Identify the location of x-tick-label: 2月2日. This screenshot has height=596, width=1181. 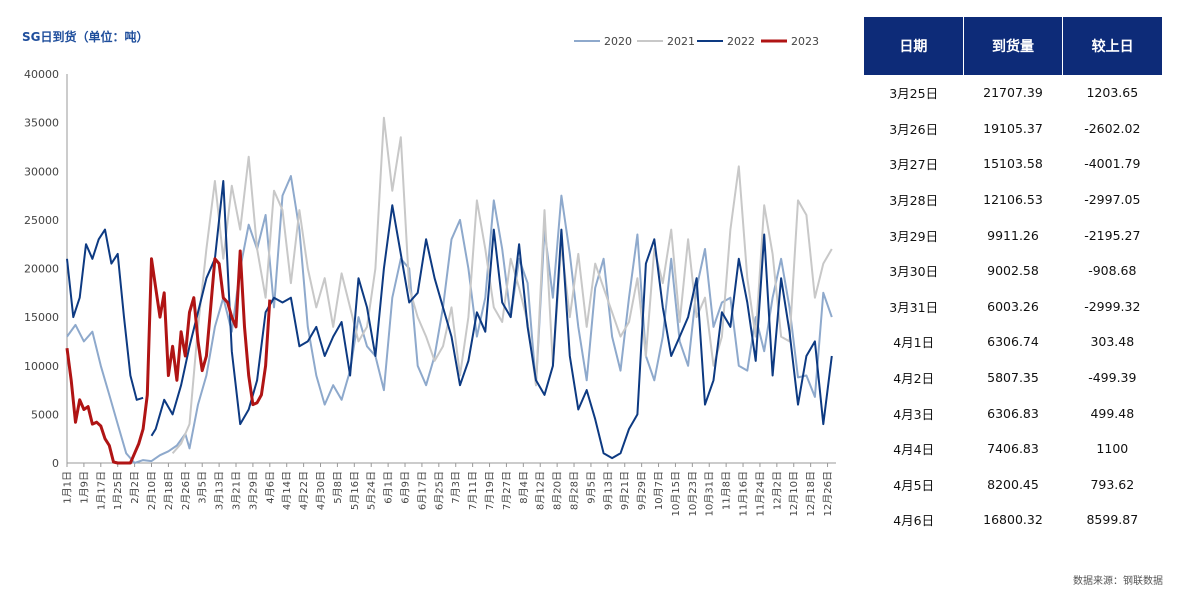
(135, 487).